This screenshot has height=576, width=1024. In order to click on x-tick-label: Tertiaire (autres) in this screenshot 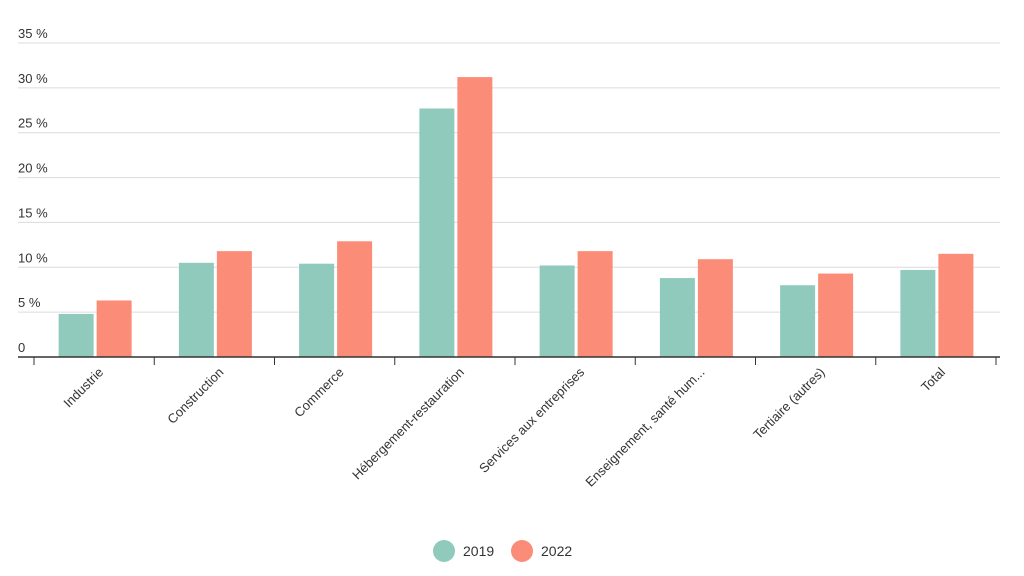, I will do `click(789, 404)`.